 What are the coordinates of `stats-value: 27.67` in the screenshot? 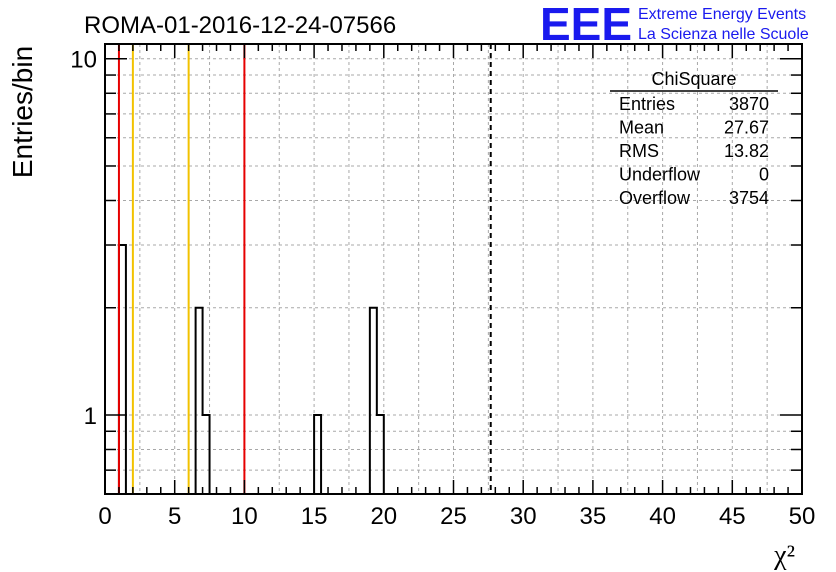 It's located at (746, 128).